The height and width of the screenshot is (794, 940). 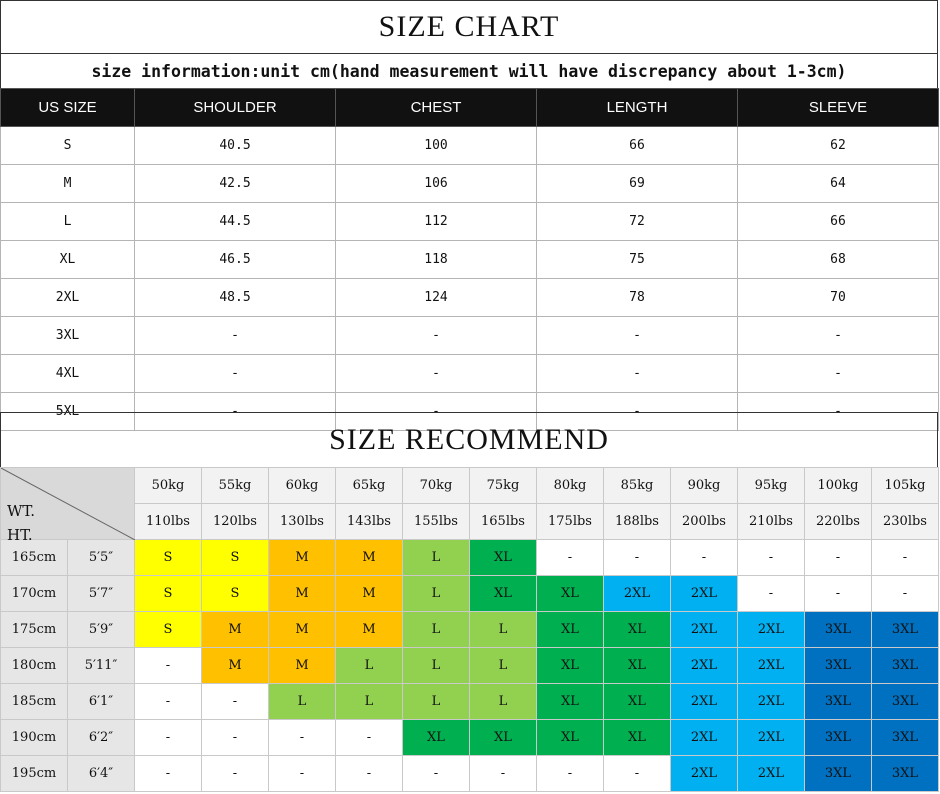 What do you see at coordinates (637, 183) in the screenshot?
I see `size-table-cell: 69` at bounding box center [637, 183].